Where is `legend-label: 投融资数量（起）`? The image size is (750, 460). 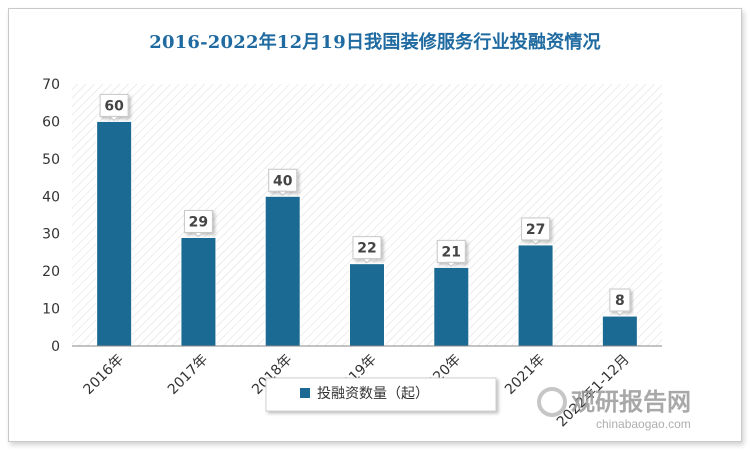 legend-label: 投融资数量（起） is located at coordinates (373, 394).